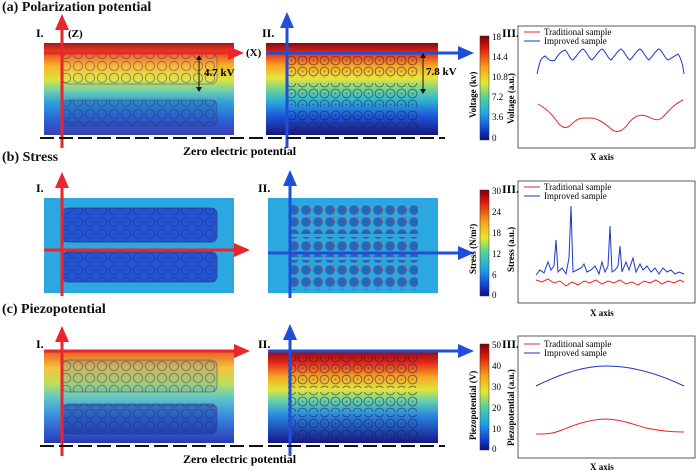 This screenshot has width=700, height=472. I want to click on panel-c-label-II: II., so click(264, 344).